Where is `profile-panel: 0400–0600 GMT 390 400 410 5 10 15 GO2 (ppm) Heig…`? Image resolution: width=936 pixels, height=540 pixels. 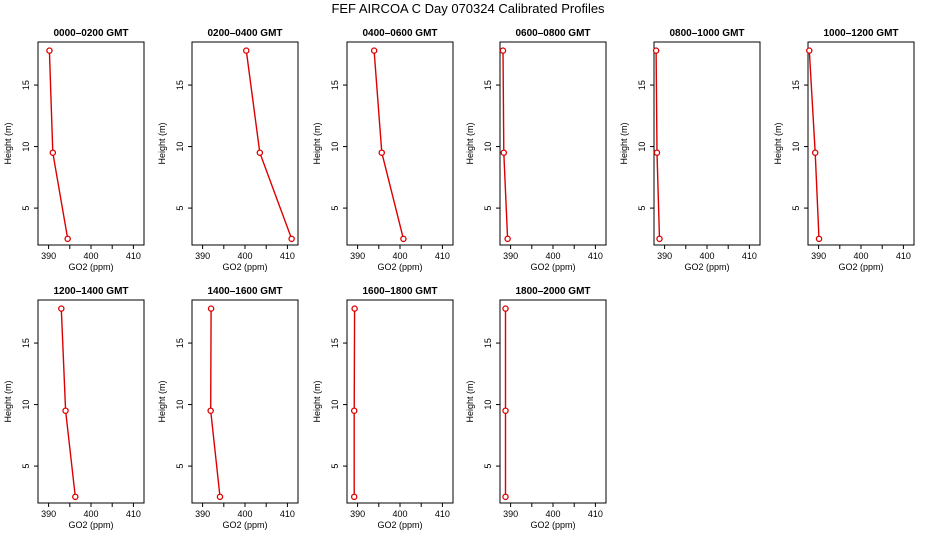 profile-panel: 0400–0600 GMT 390 400 410 5 10 15 GO2 (ppm) Heig… is located at coordinates (383, 150).